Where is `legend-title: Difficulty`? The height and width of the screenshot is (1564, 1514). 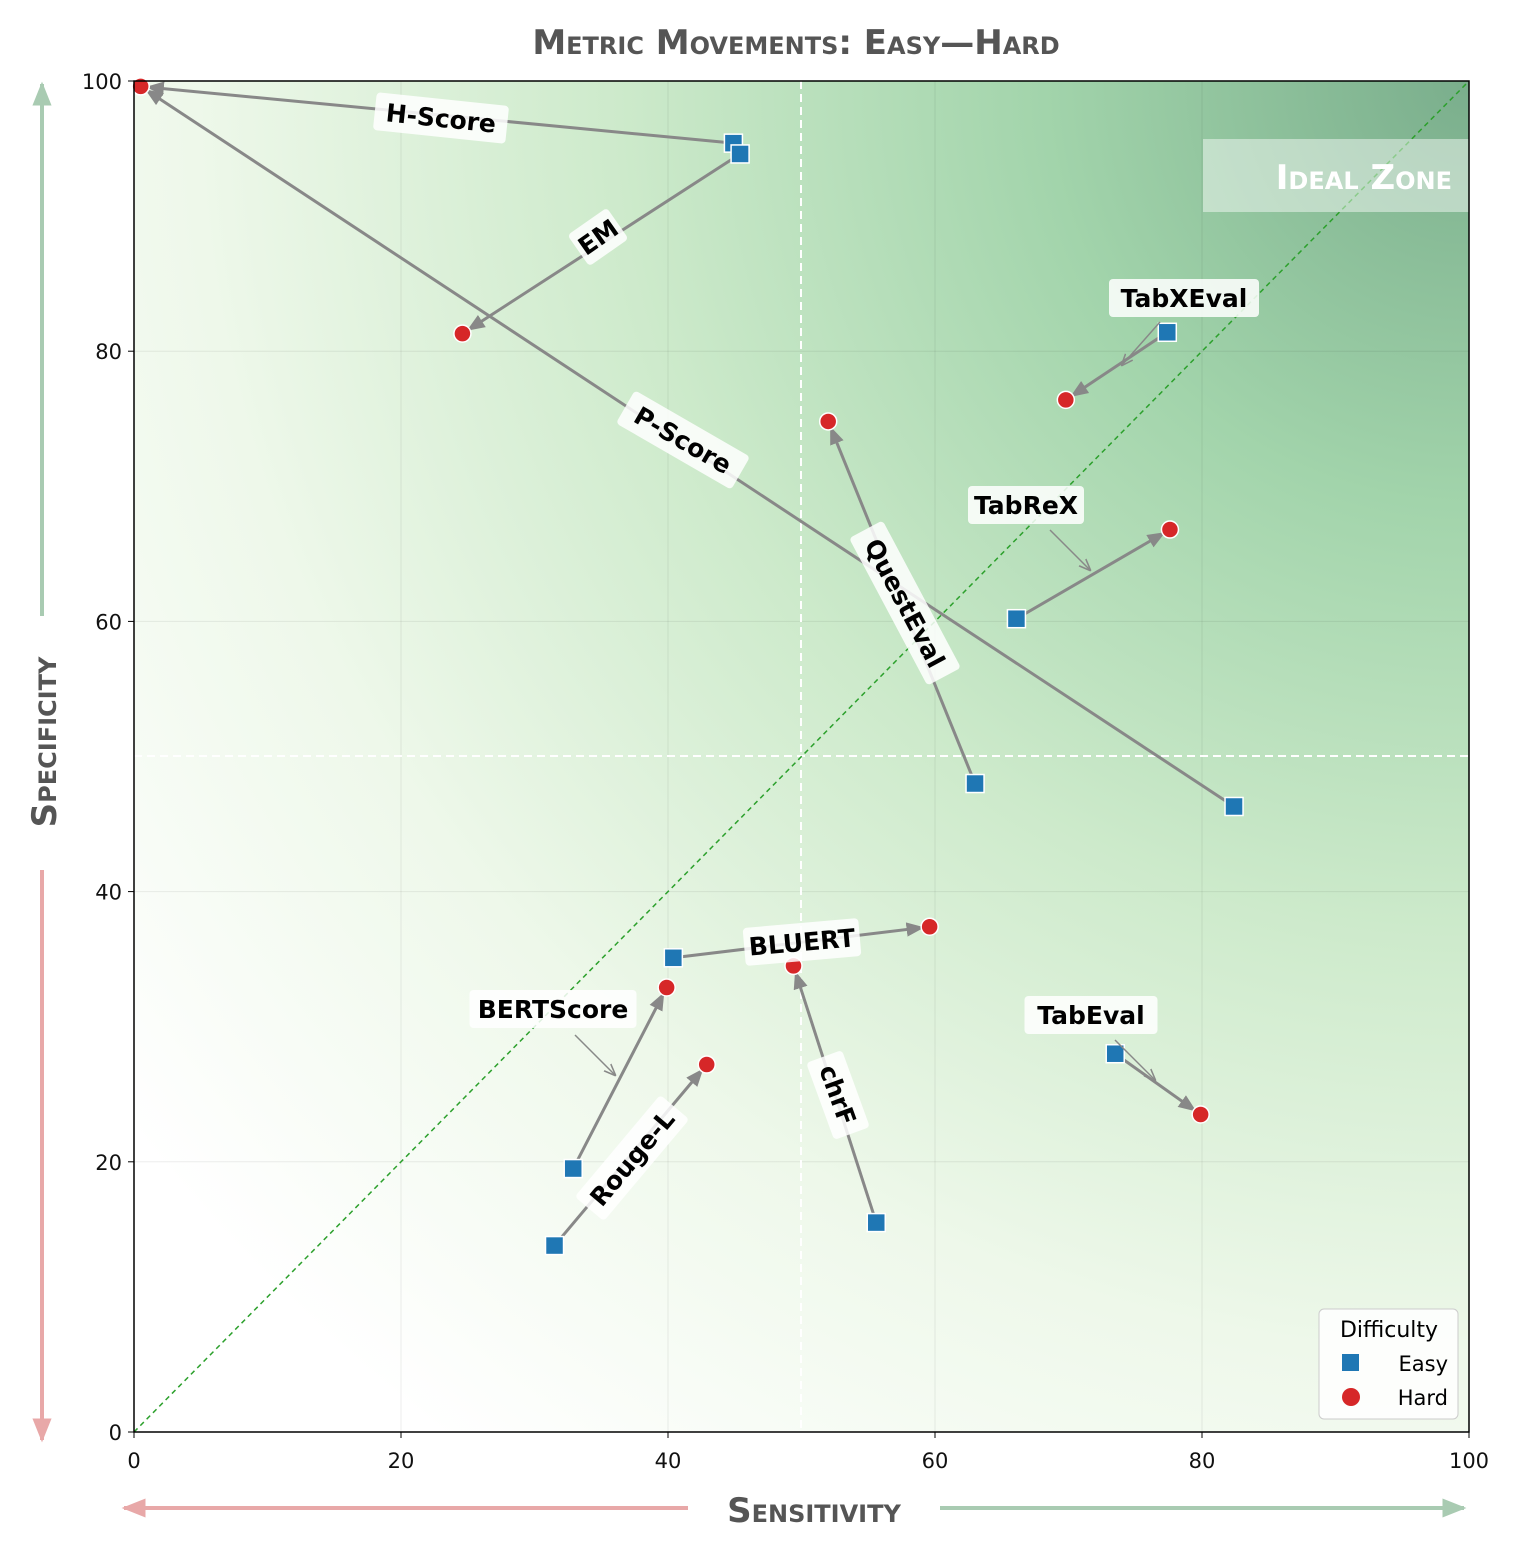
legend-title: Difficulty is located at coordinates (1389, 1330).